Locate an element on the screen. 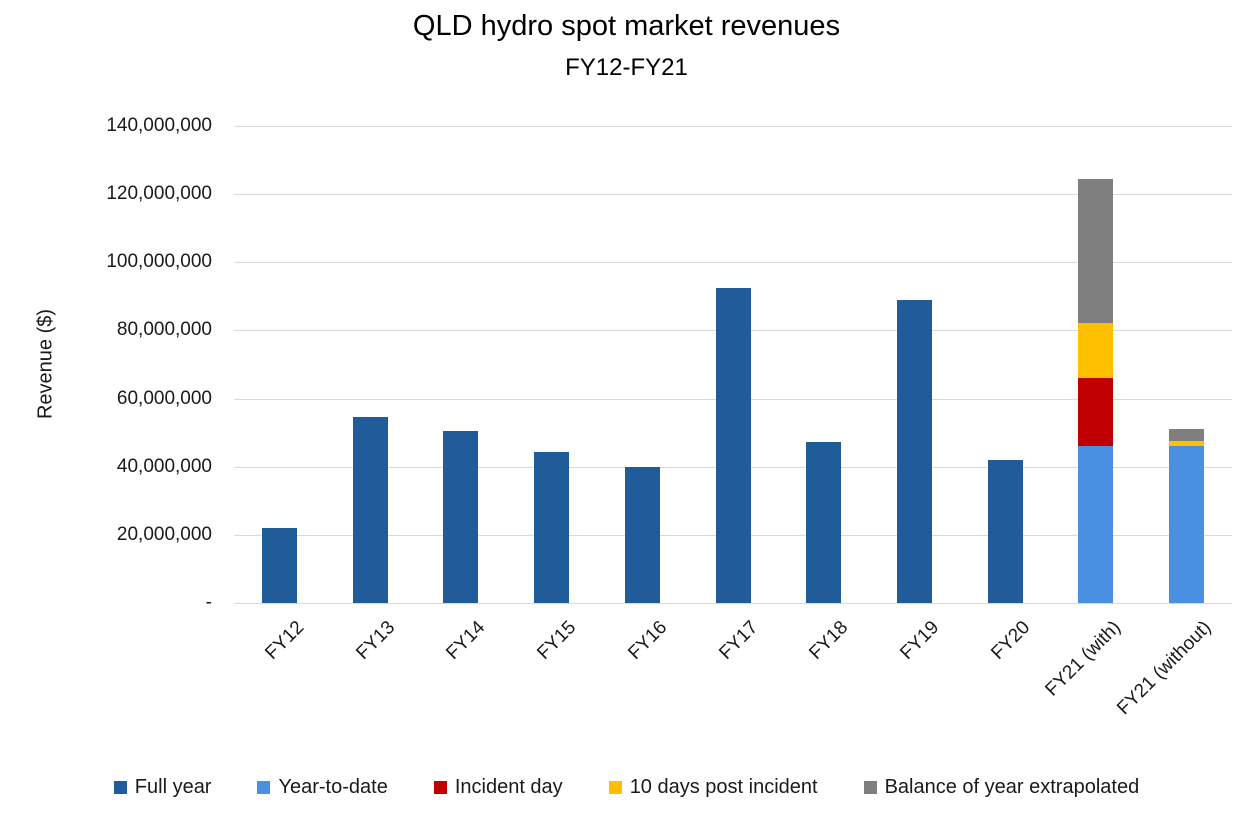  legend-item-year-to-date: Year-to-date is located at coordinates (322, 787).